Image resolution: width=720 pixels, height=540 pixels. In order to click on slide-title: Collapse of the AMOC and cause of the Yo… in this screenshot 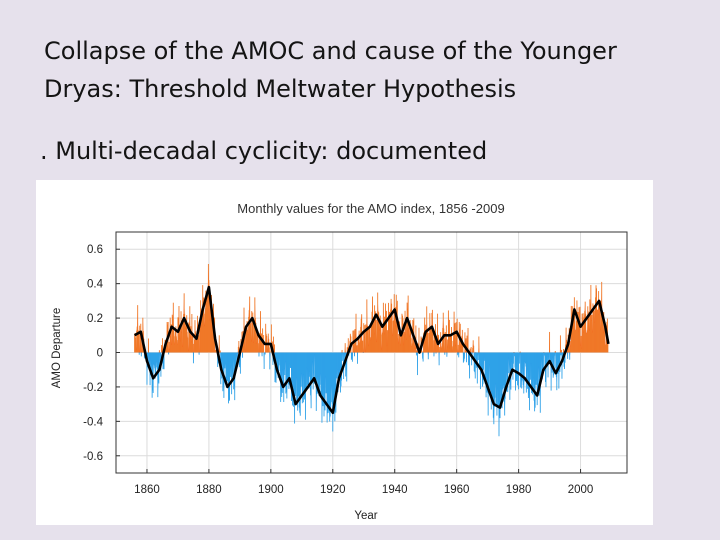, I will do `click(374, 70)`.